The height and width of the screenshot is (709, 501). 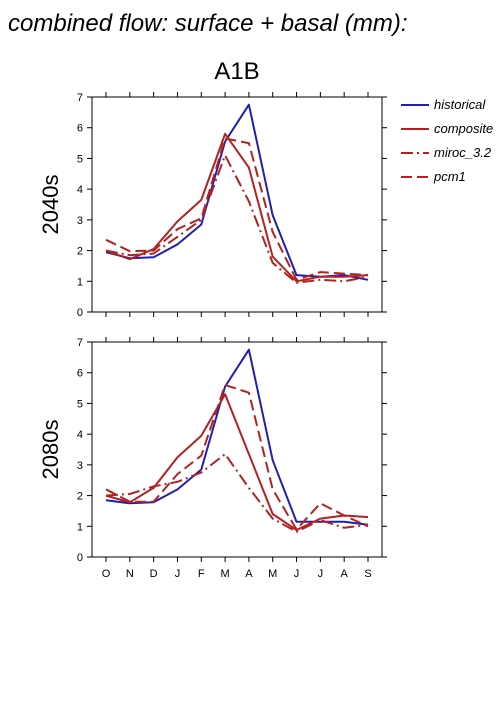 I want to click on series-line-historical, so click(x=237, y=437).